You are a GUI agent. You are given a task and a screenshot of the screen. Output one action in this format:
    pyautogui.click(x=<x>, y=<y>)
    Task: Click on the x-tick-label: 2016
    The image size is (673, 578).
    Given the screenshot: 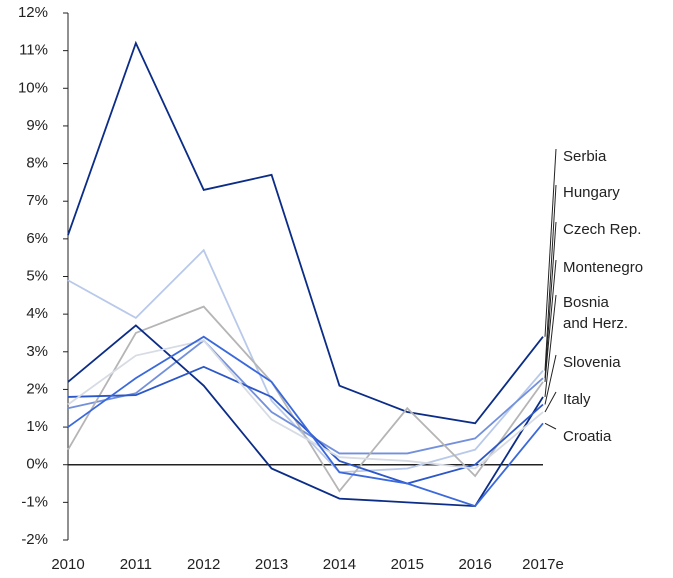 What is the action you would take?
    pyautogui.click(x=474, y=564)
    